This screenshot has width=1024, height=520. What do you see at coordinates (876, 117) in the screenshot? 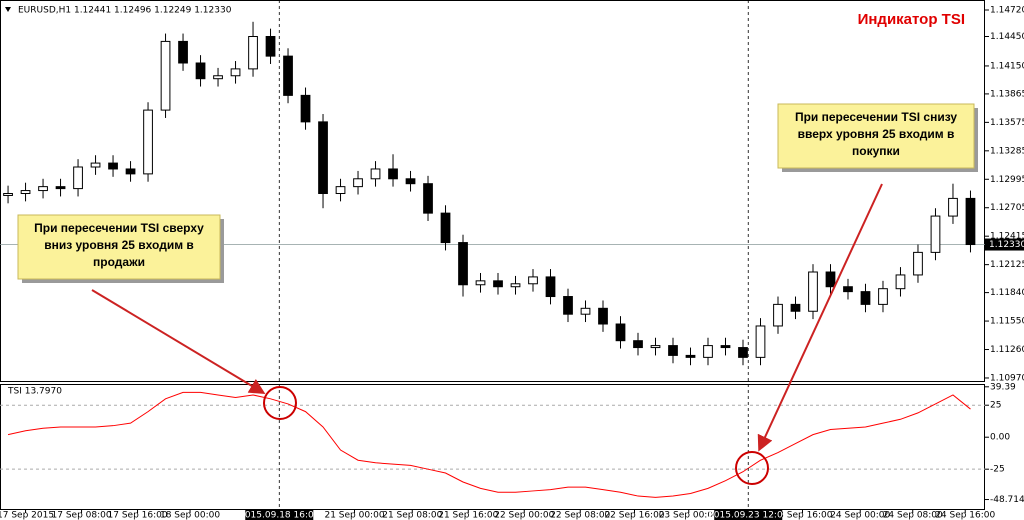
I see `note-line: При пересечении TSI снизу` at bounding box center [876, 117].